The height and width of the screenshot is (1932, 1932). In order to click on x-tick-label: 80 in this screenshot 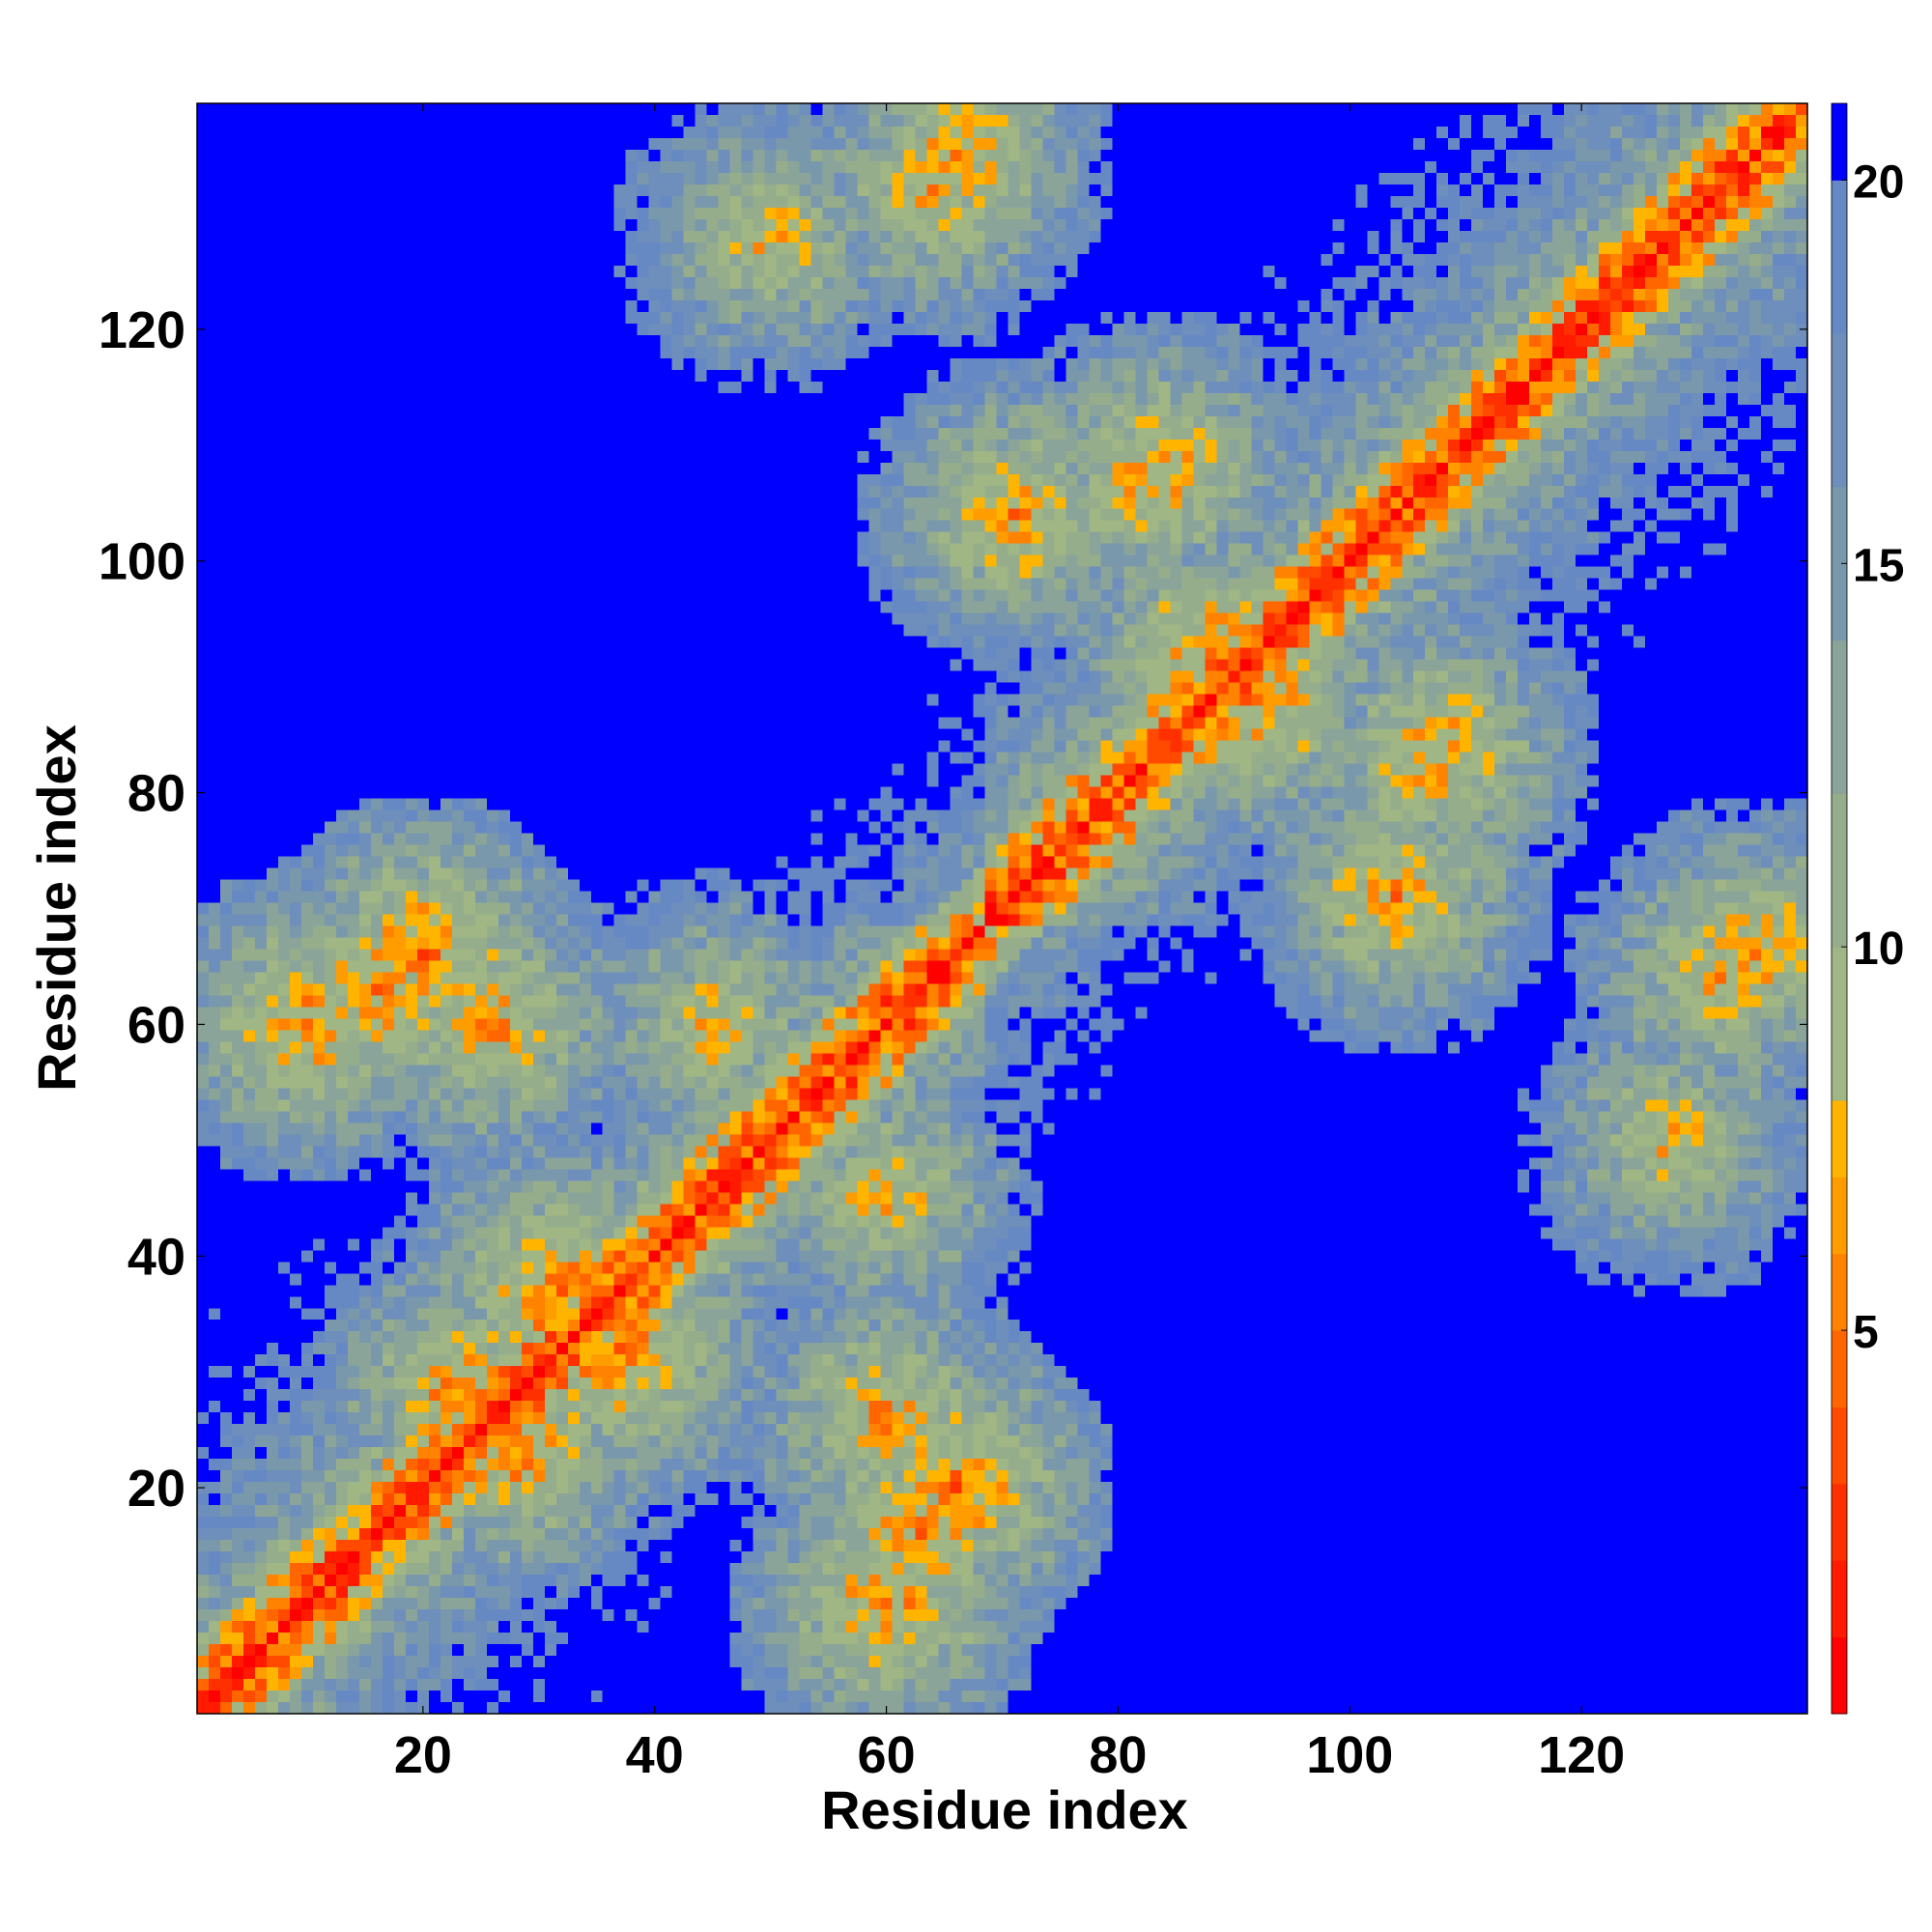, I will do `click(1118, 1755)`.